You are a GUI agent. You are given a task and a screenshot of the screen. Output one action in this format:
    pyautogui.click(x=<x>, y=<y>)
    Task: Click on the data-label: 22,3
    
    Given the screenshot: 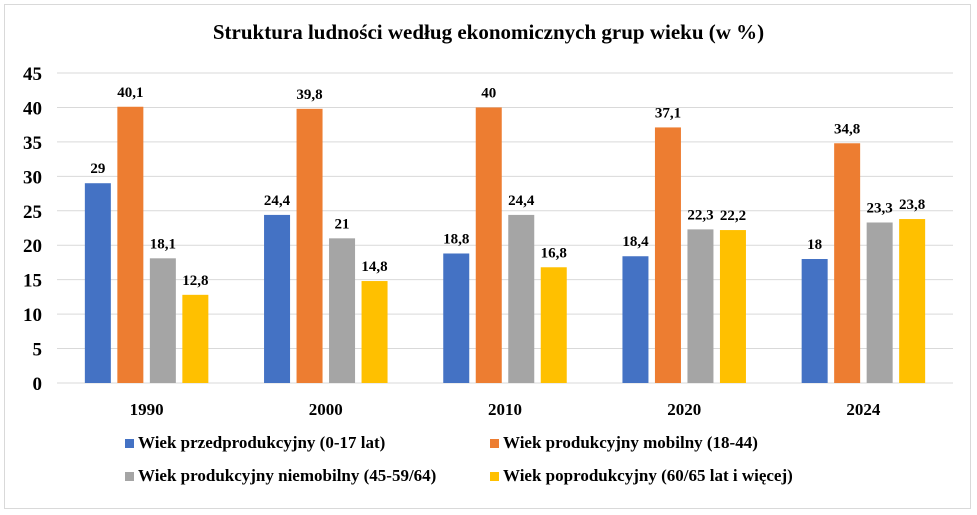 What is the action you would take?
    pyautogui.click(x=700, y=215)
    